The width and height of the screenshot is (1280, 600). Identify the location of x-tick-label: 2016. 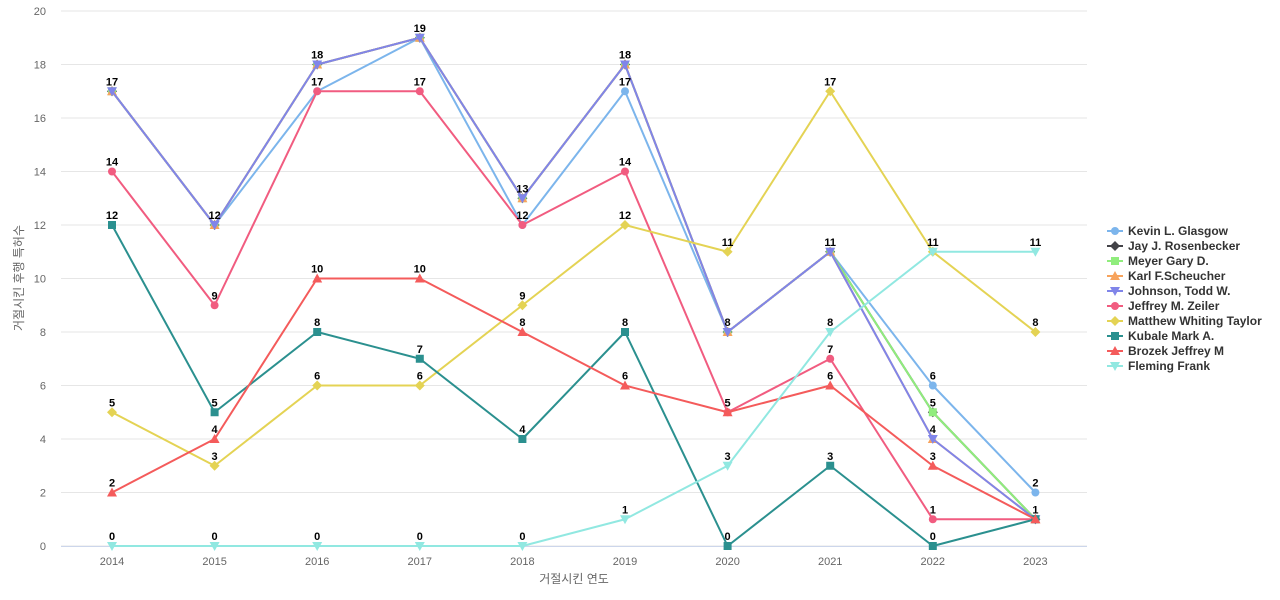
(317, 562).